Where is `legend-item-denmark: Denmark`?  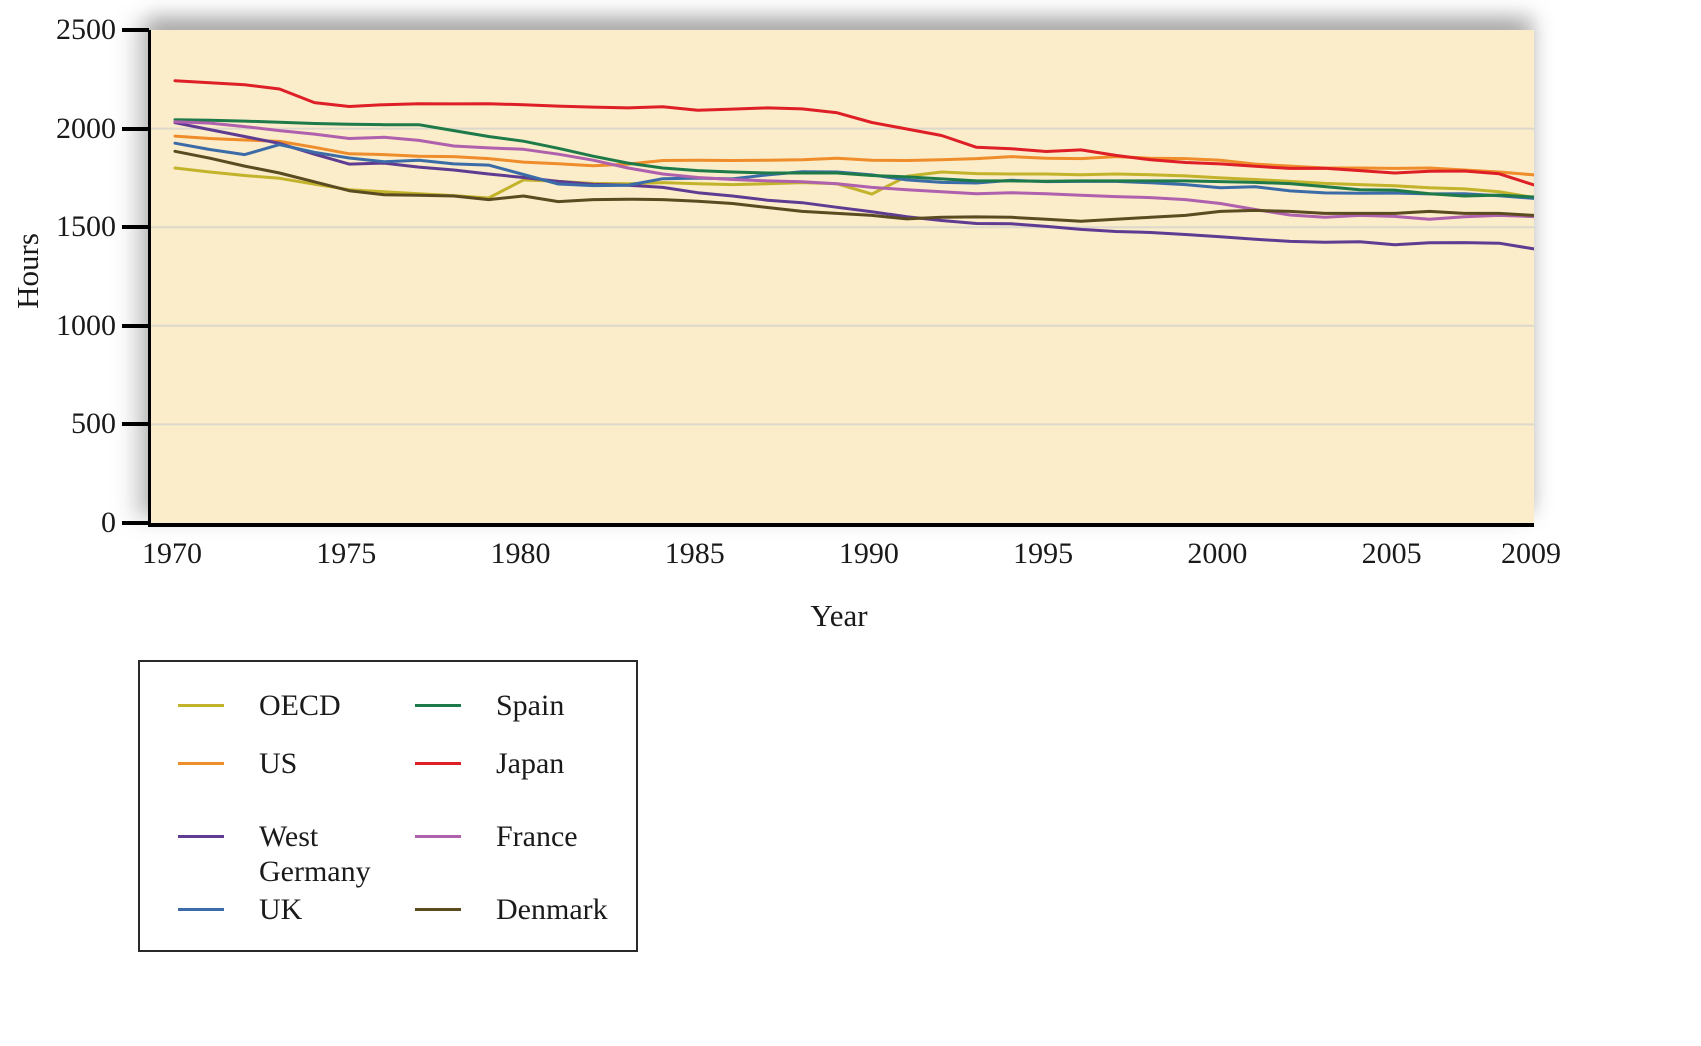 legend-item-denmark: Denmark is located at coordinates (521, 921).